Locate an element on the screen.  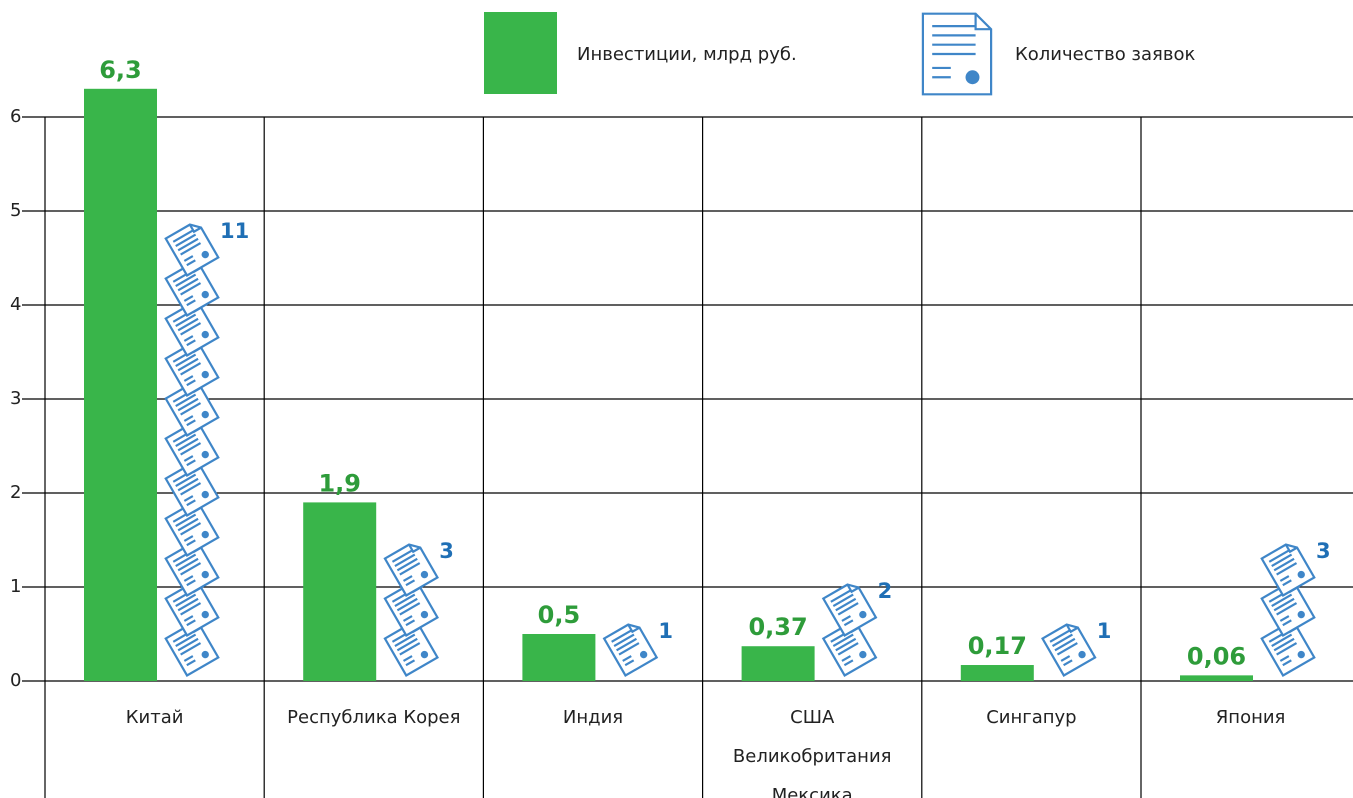
count-label: 1 is located at coordinates (665, 631).